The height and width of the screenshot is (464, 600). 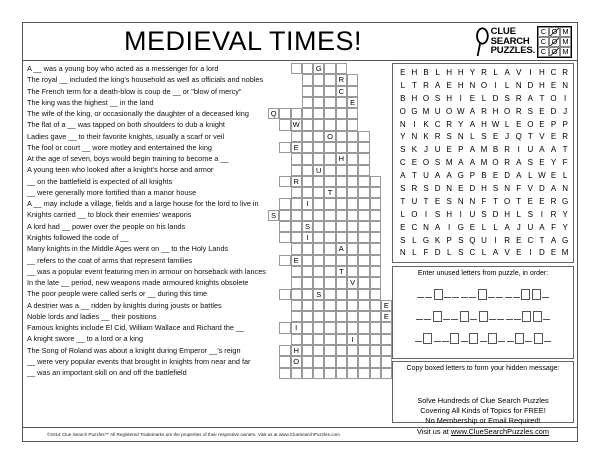 I want to click on word-search-cell: Y, so click(x=461, y=124).